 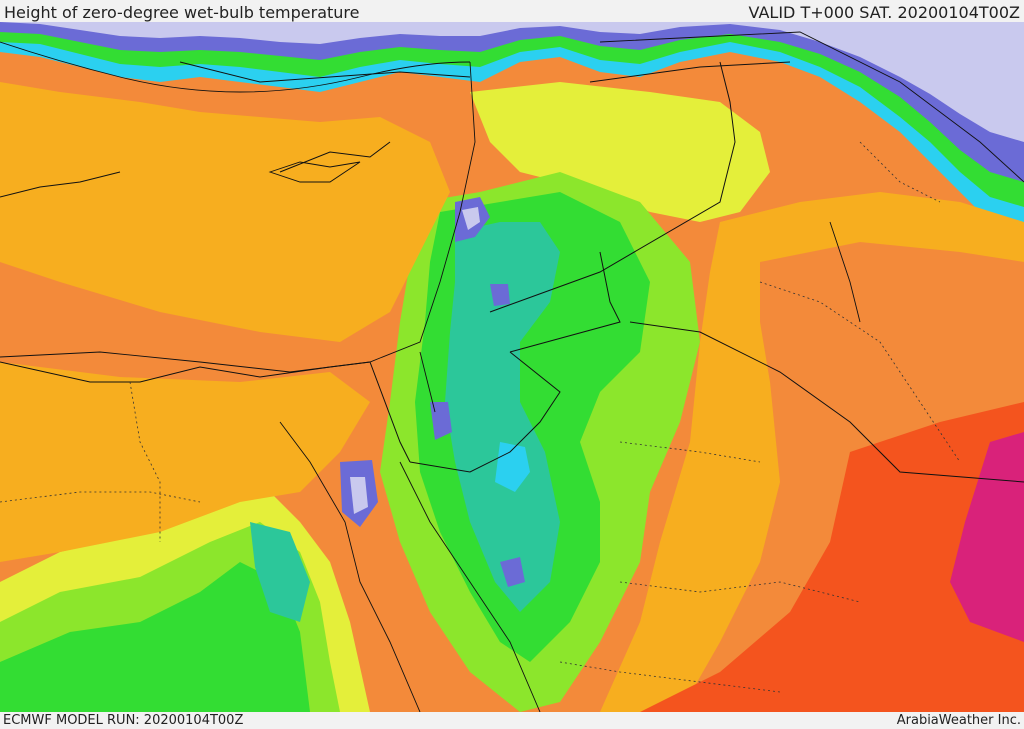 I want to click on contour-syria-yellow, so click(x=620, y=152).